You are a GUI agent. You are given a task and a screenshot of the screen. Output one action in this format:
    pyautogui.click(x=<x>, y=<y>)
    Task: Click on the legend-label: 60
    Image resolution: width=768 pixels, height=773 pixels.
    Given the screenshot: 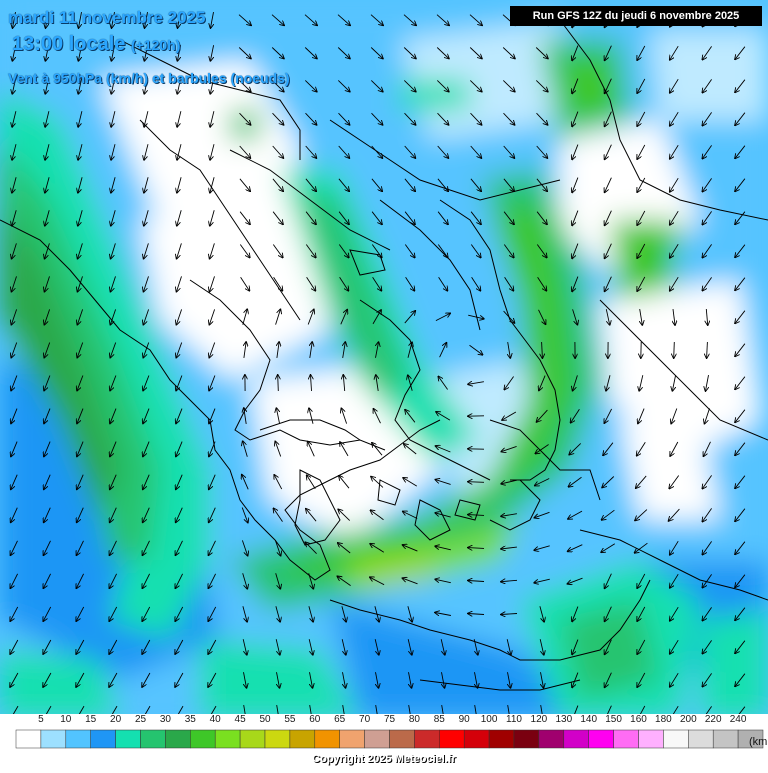 What is the action you would take?
    pyautogui.click(x=314, y=719)
    